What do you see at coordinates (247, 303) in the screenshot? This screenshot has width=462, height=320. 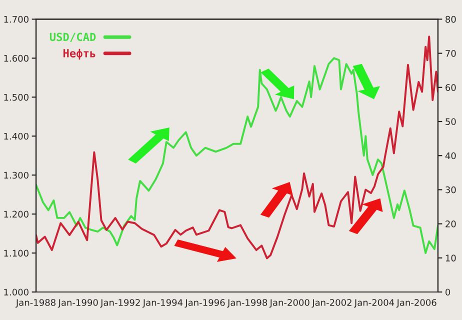 I see `x-tick-label: Jan-1998` at bounding box center [247, 303].